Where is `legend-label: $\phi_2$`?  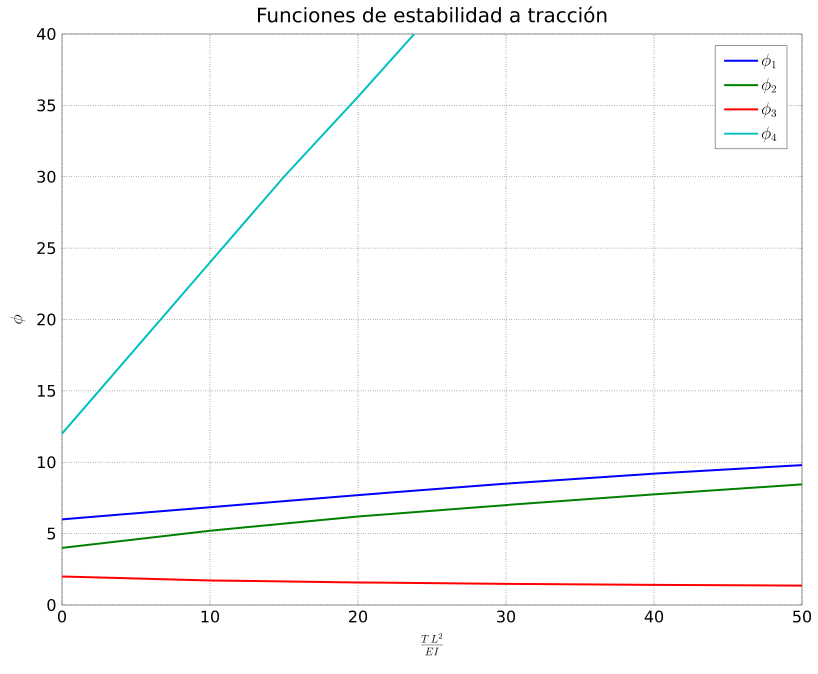
legend-label: $\phi_2$ is located at coordinates (769, 86).